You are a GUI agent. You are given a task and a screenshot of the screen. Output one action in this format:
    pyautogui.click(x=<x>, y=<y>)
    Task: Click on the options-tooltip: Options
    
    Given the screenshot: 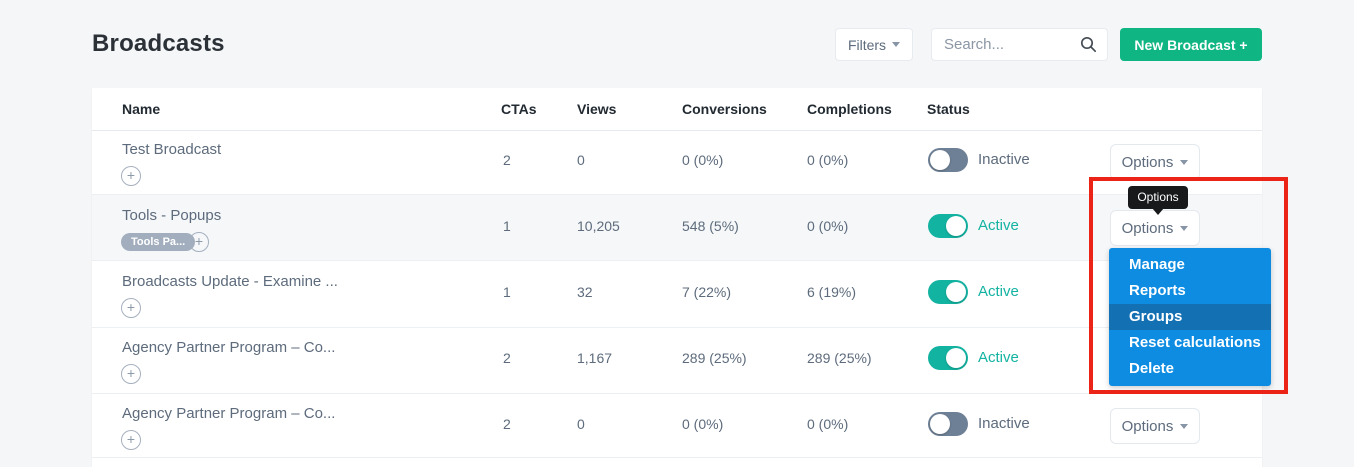 What is the action you would take?
    pyautogui.click(x=1158, y=197)
    